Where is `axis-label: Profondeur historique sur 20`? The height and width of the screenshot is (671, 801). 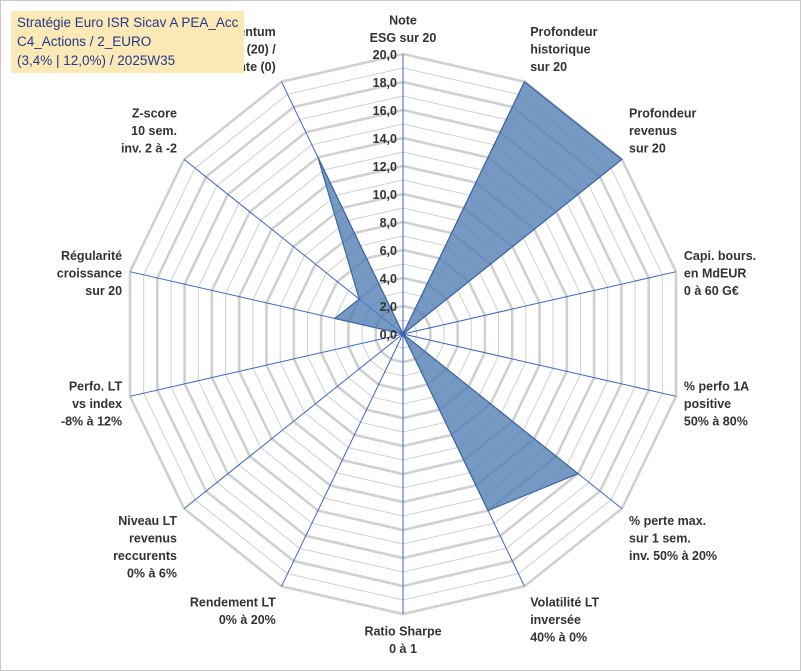
axis-label: Profondeur historique sur 20 is located at coordinates (563, 49).